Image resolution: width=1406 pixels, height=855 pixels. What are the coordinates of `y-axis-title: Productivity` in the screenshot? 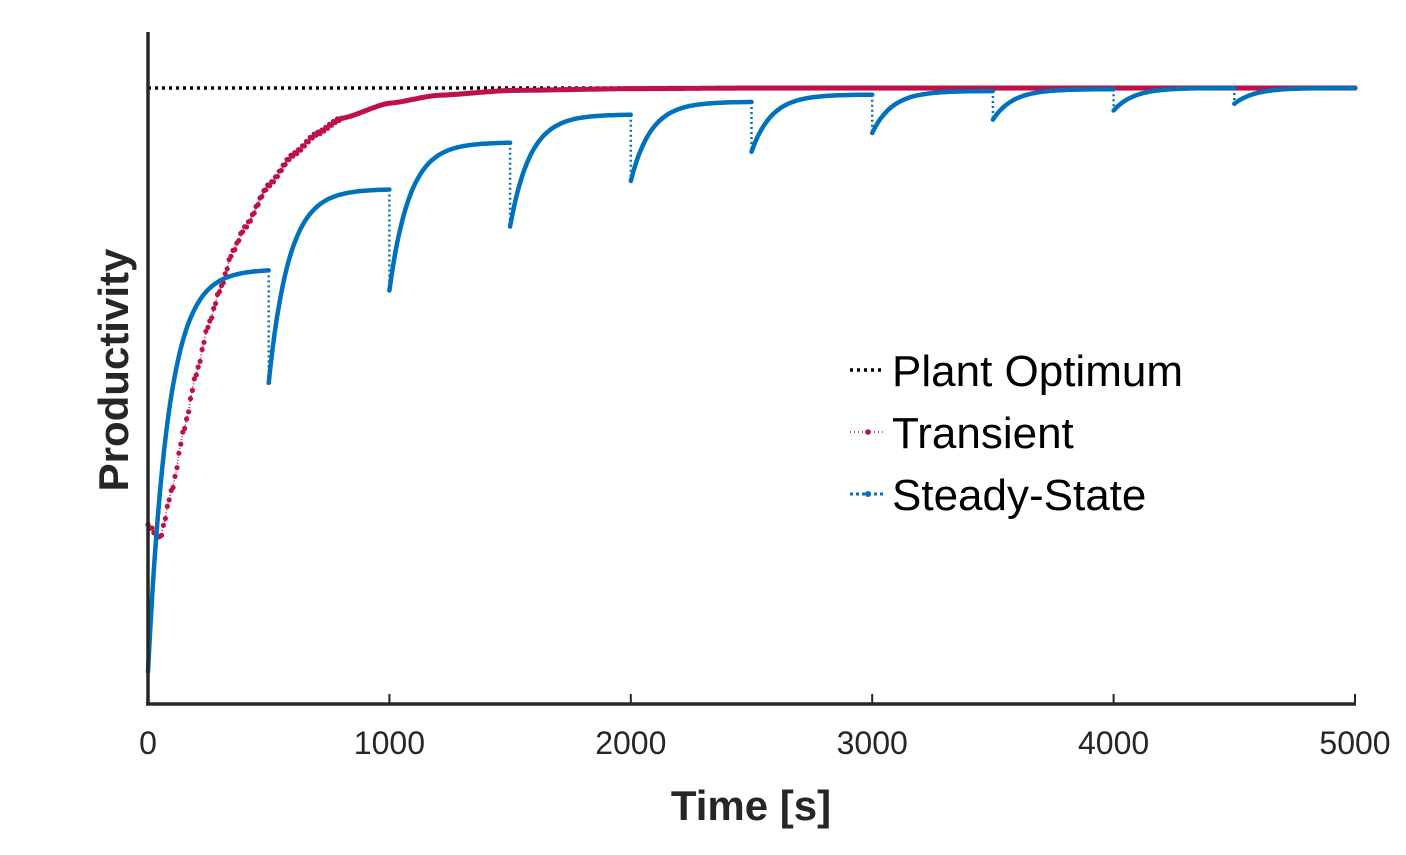 It's located at (113, 369).